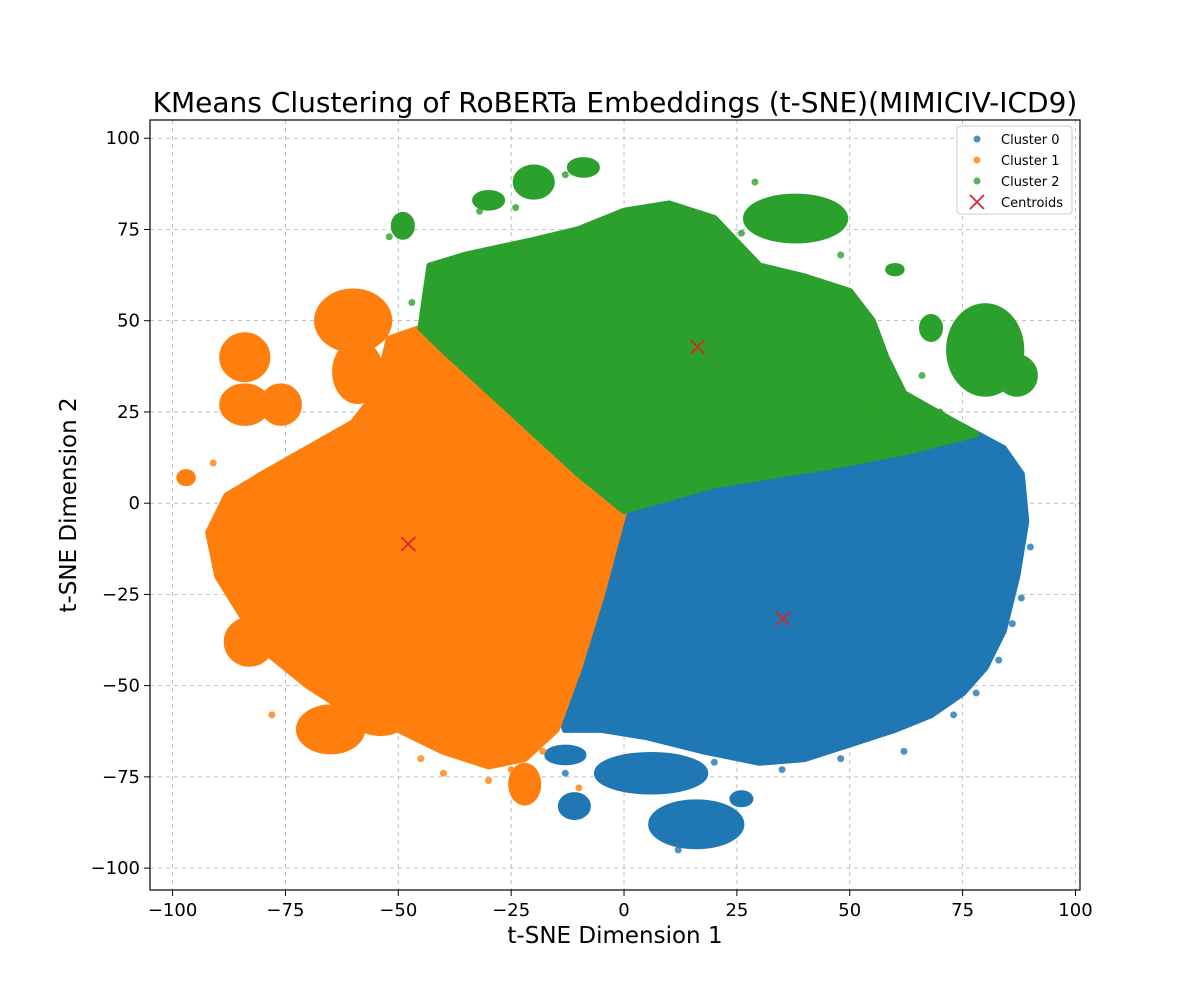 The height and width of the screenshot is (1000, 1200). I want to click on x-tick-label: −100, so click(172, 910).